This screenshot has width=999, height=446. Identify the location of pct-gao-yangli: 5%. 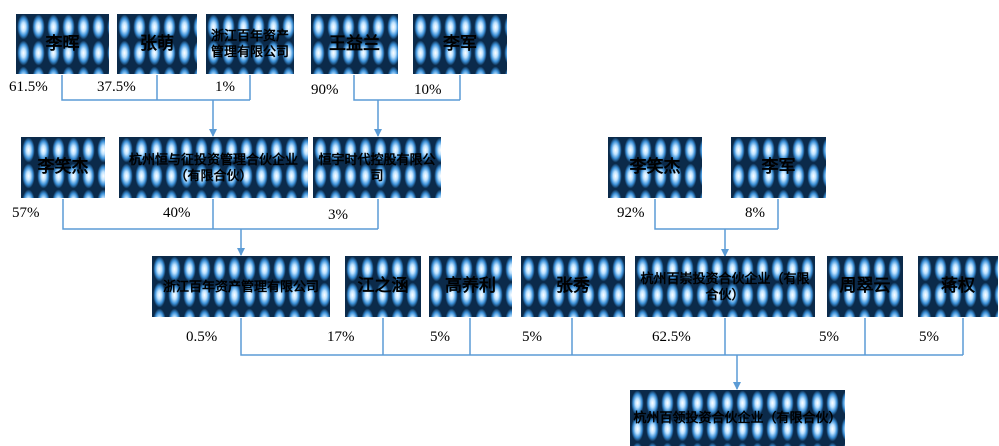
(440, 337).